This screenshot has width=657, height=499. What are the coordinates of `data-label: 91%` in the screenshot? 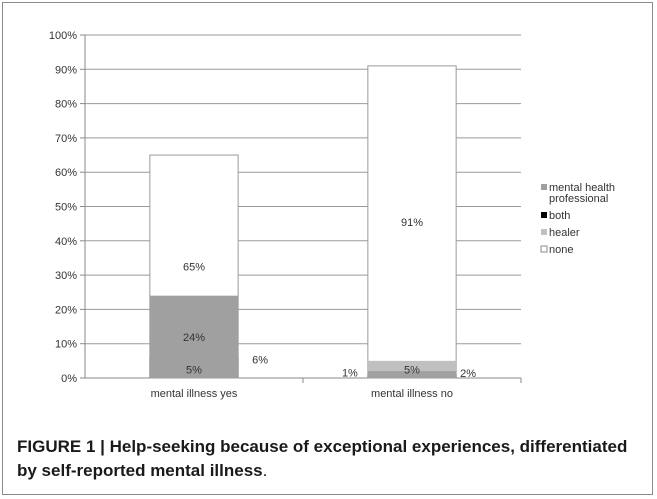 It's located at (412, 223).